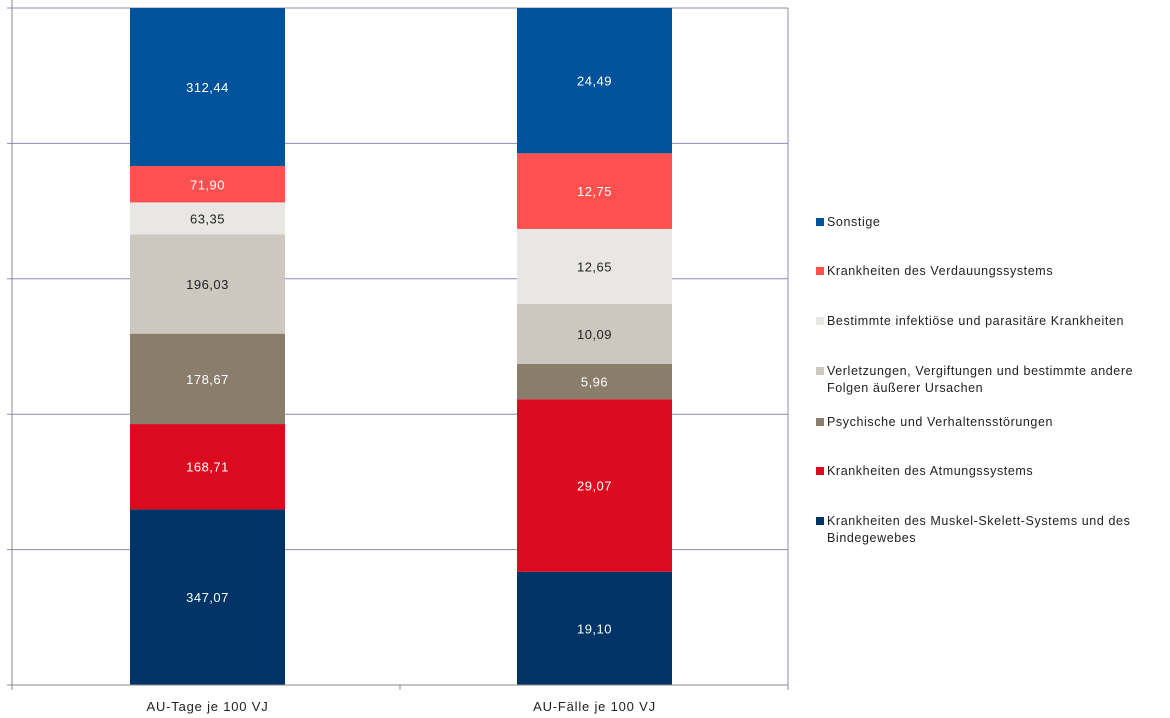 The image size is (1170, 718). Describe the element at coordinates (940, 422) in the screenshot. I see `legend-label: Psychische und Verhaltensstörungen` at that location.